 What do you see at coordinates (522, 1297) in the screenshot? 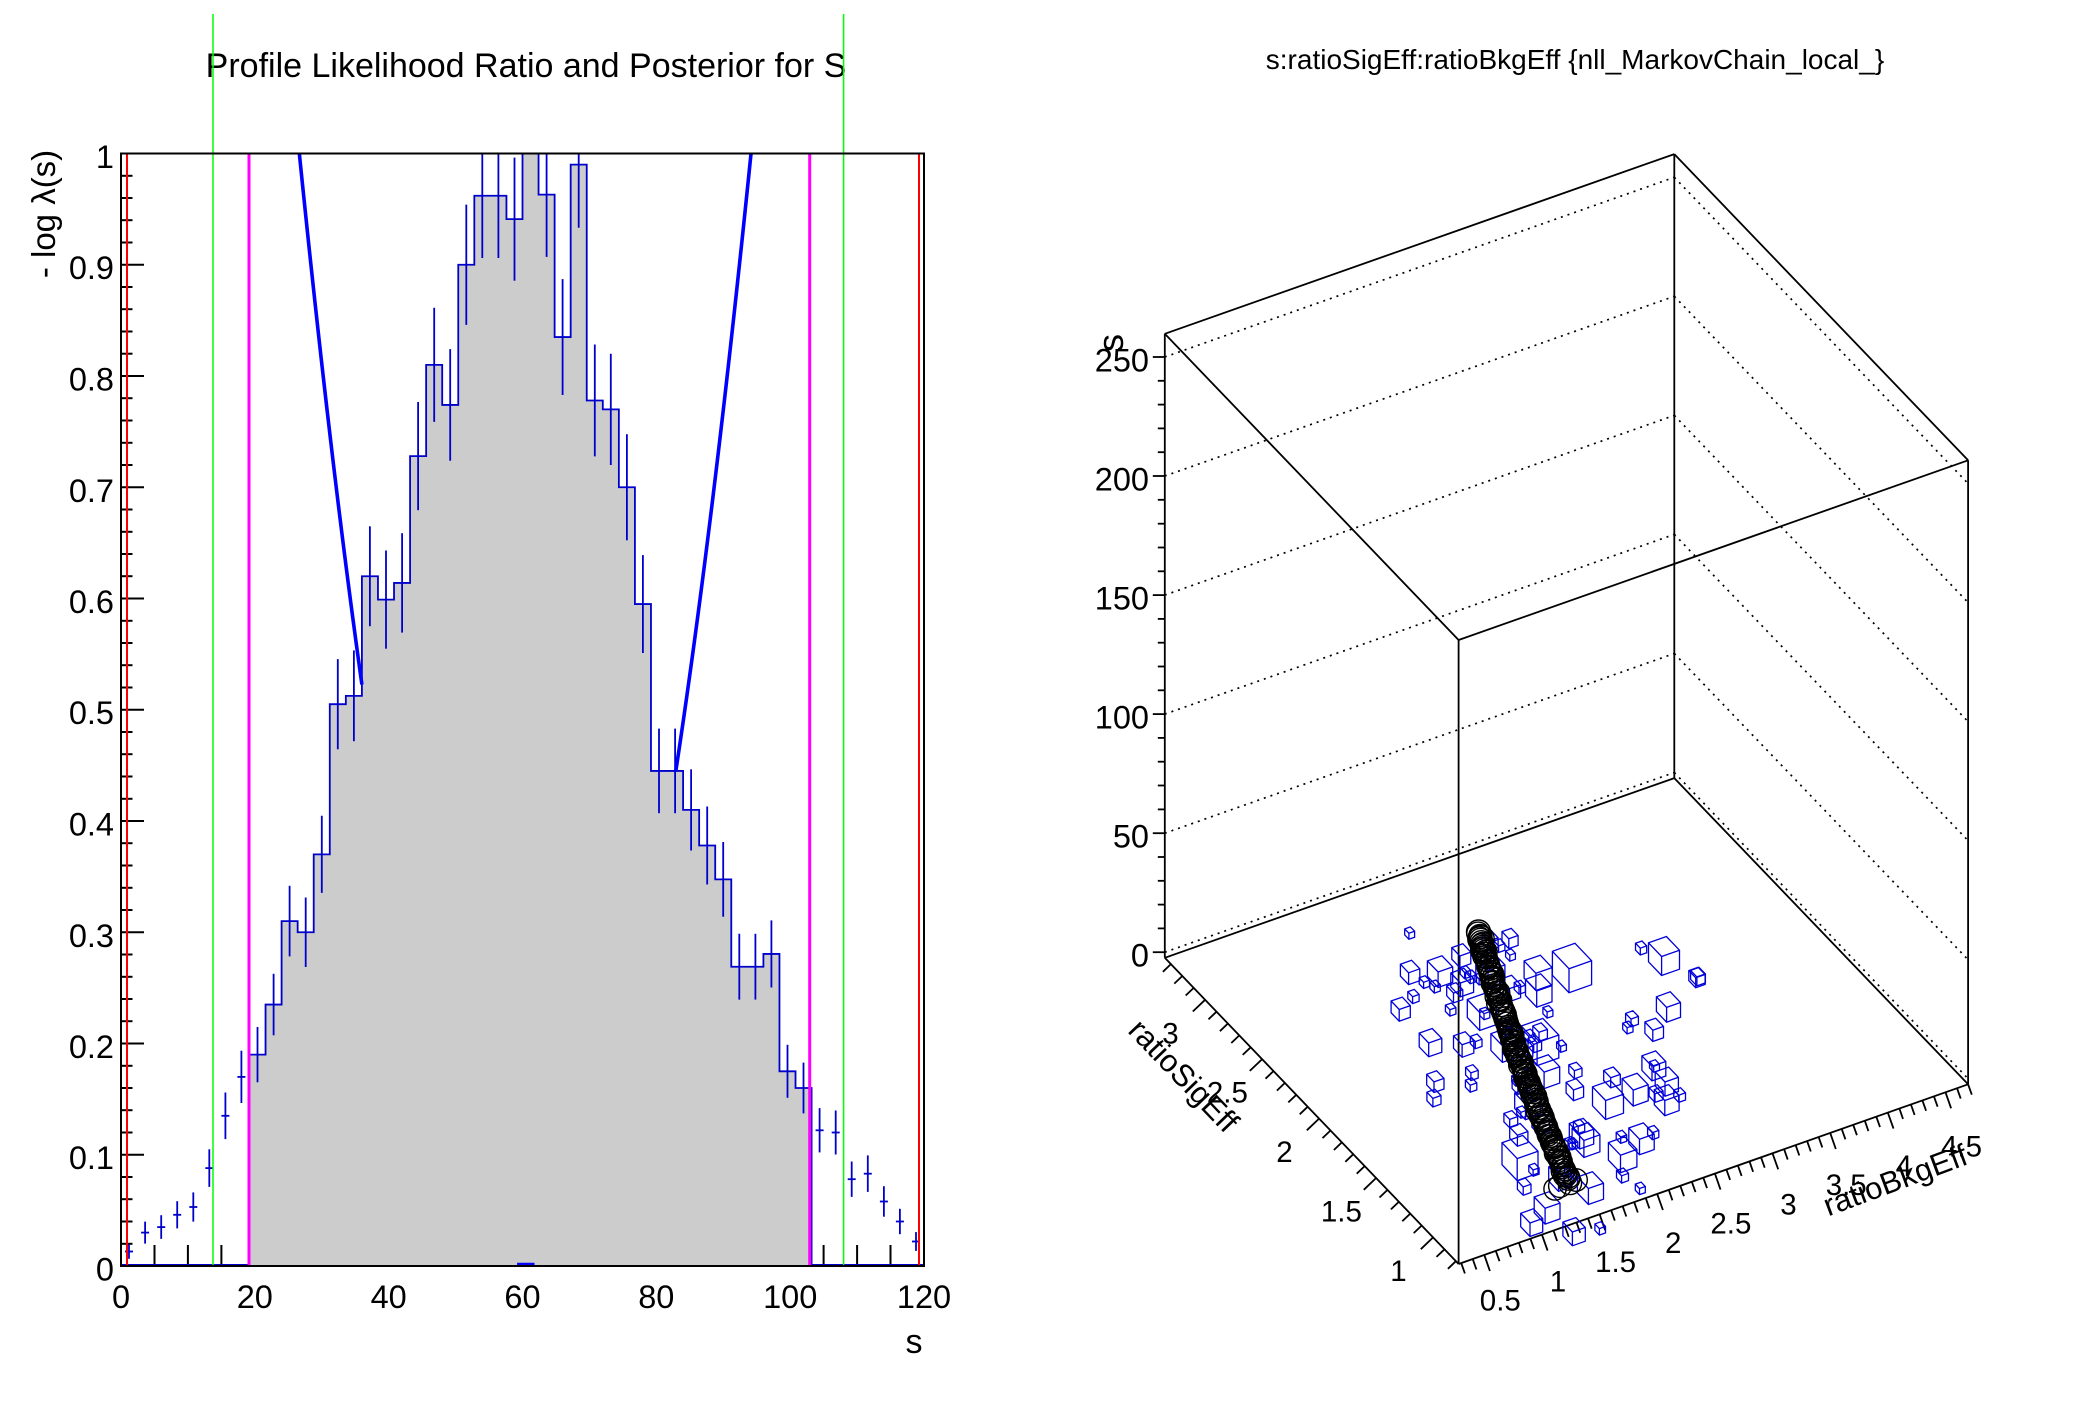
I see `svg-text: 60` at bounding box center [522, 1297].